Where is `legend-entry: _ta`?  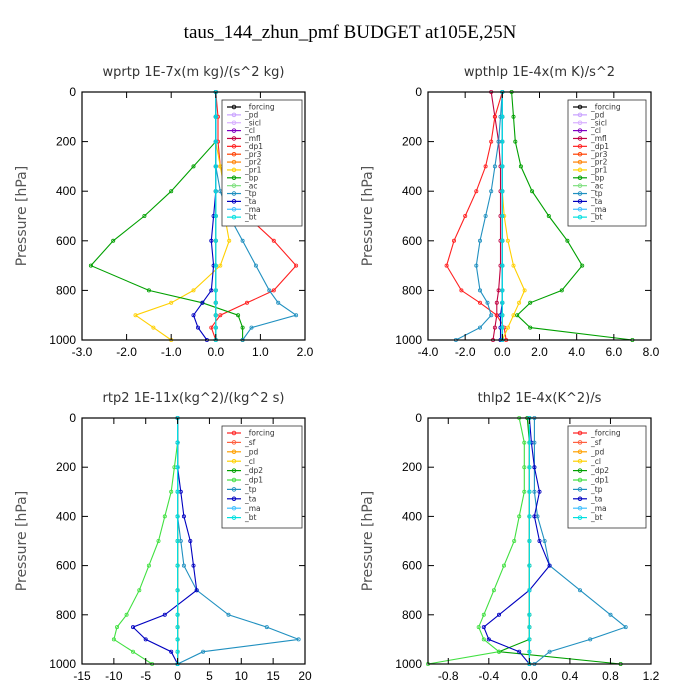 legend-entry: _ta is located at coordinates (250, 201).